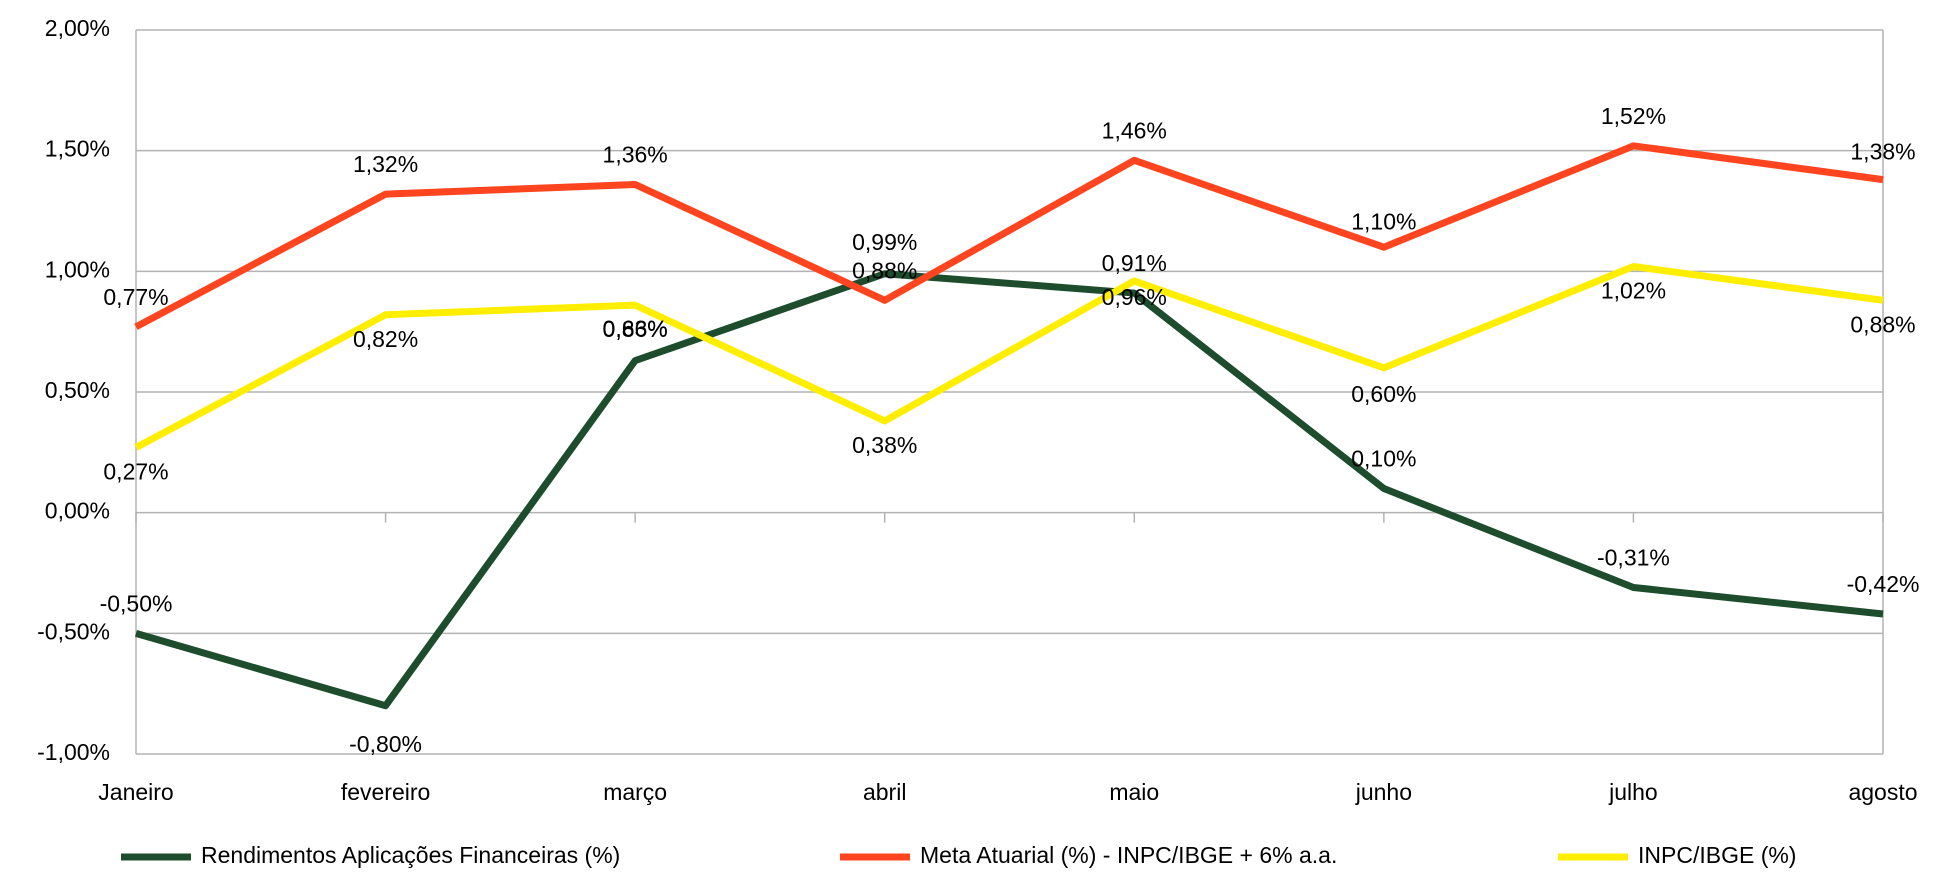  I want to click on y-tick-label: 0,50%, so click(77, 390).